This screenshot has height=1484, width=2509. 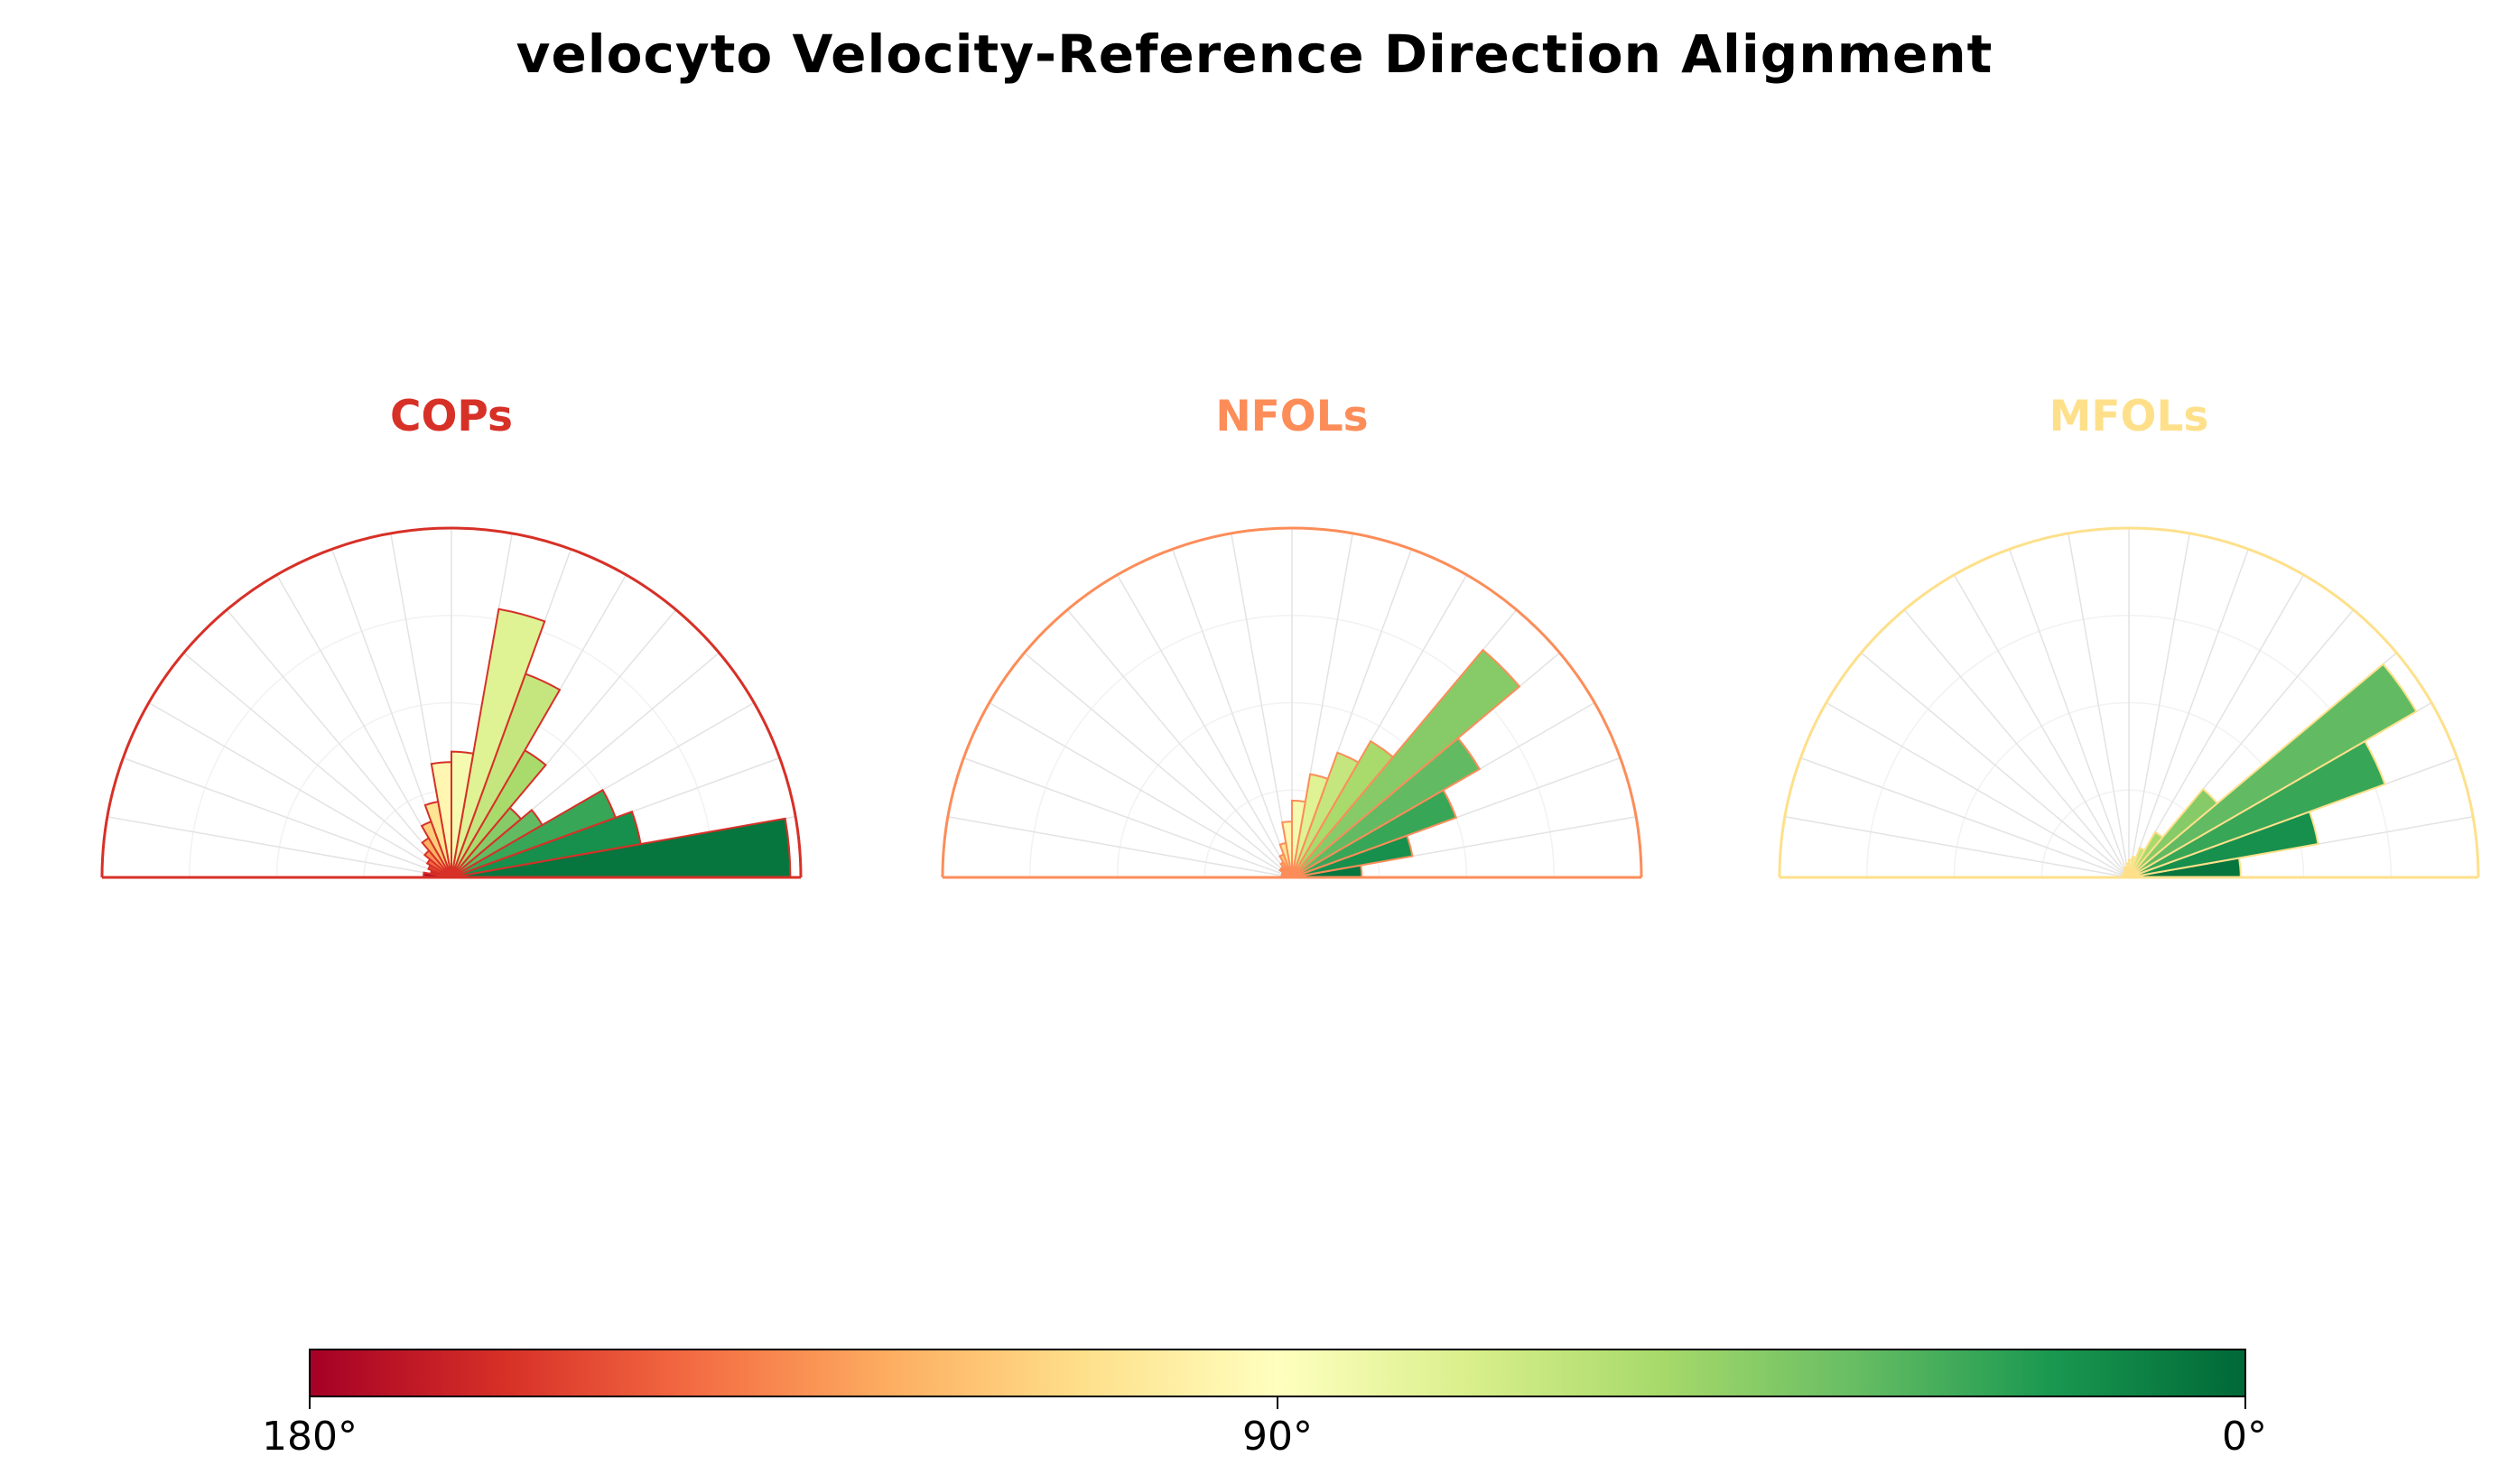 I want to click on chart-cops, so click(x=451, y=702).